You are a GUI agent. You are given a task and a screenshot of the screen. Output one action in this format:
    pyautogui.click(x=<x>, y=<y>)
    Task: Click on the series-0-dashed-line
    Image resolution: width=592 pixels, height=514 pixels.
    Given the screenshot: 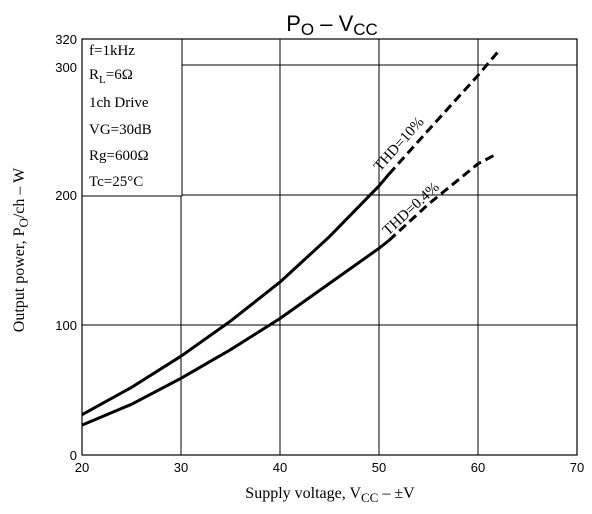 What is the action you would take?
    pyautogui.click(x=443, y=113)
    